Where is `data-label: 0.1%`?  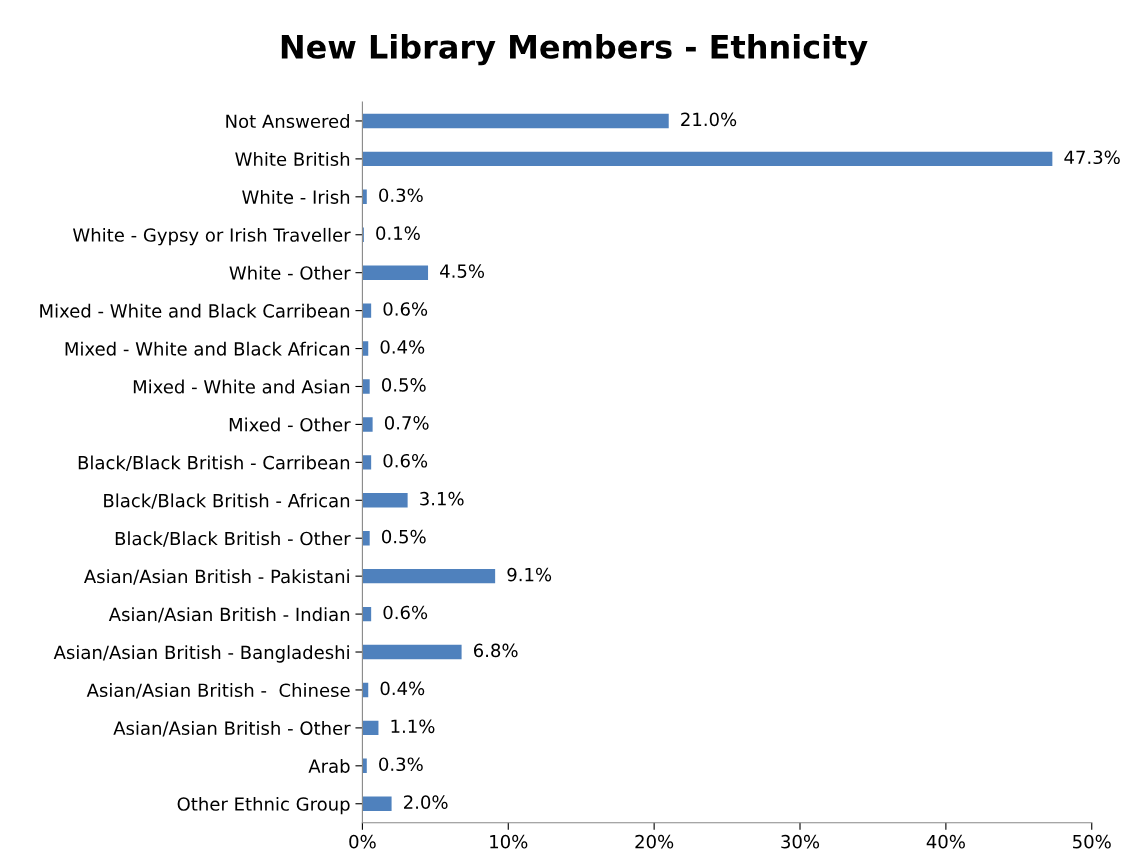 data-label: 0.1% is located at coordinates (398, 233).